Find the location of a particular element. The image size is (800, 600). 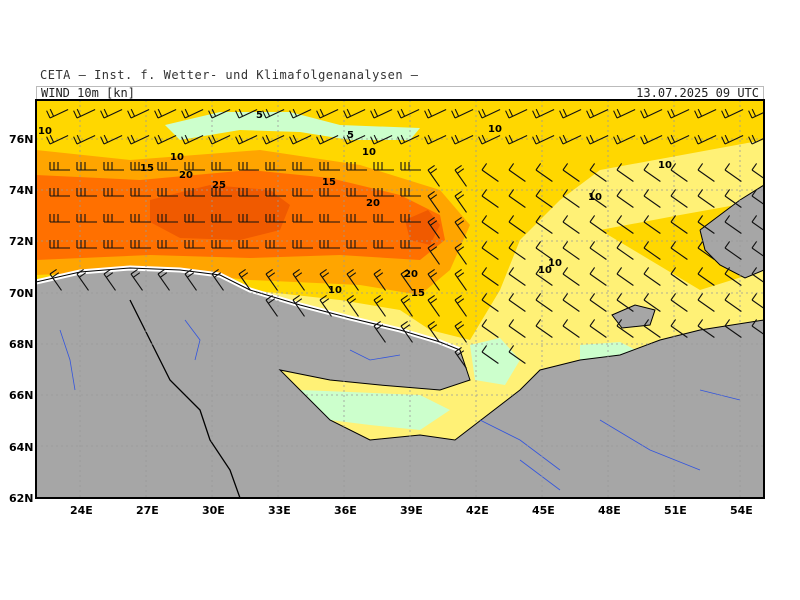

lon-tick-label: 54E is located at coordinates (741, 510).